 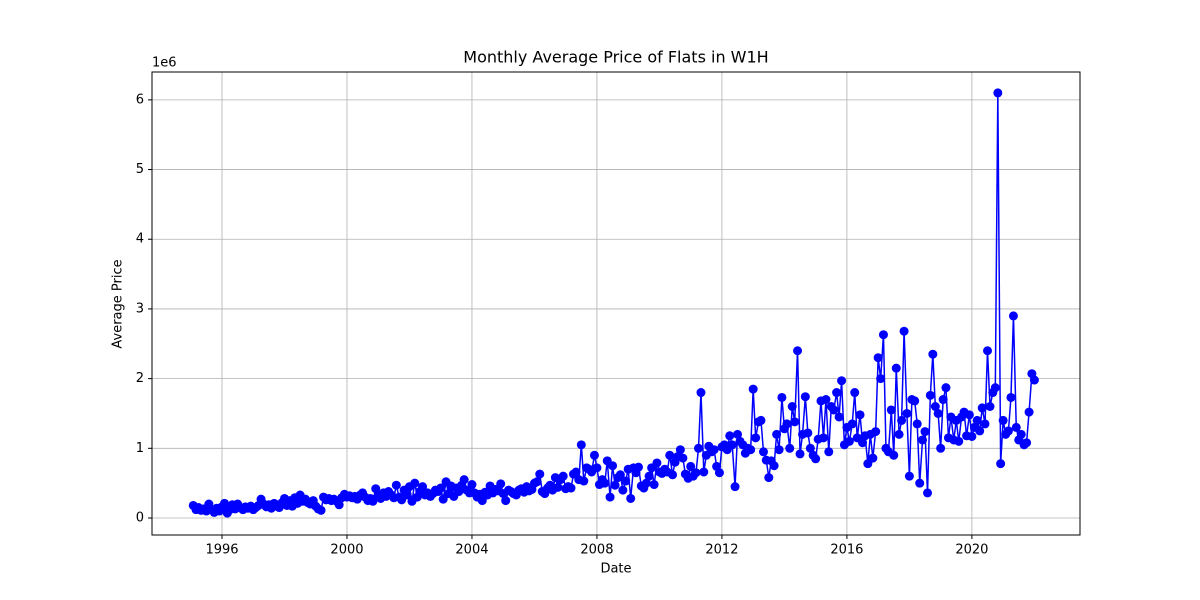 What do you see at coordinates (471, 550) in the screenshot?
I see `x-tick-label: 2004` at bounding box center [471, 550].